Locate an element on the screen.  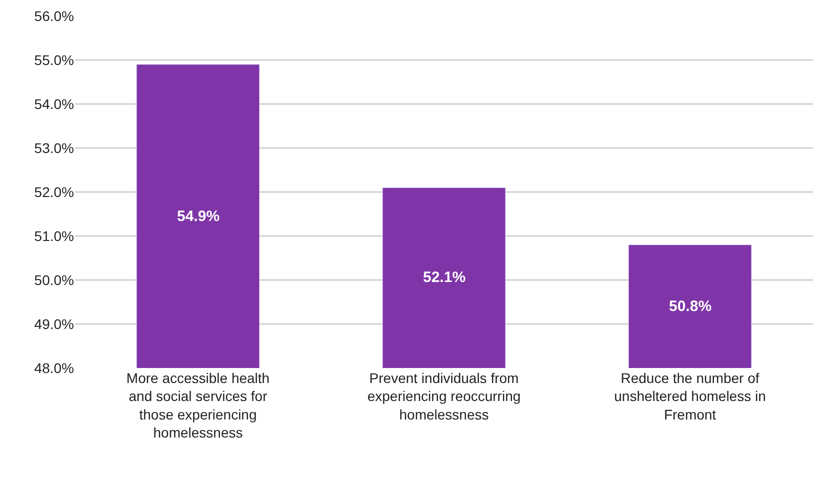
y-tick-label: 50.0% is located at coordinates (54, 280).